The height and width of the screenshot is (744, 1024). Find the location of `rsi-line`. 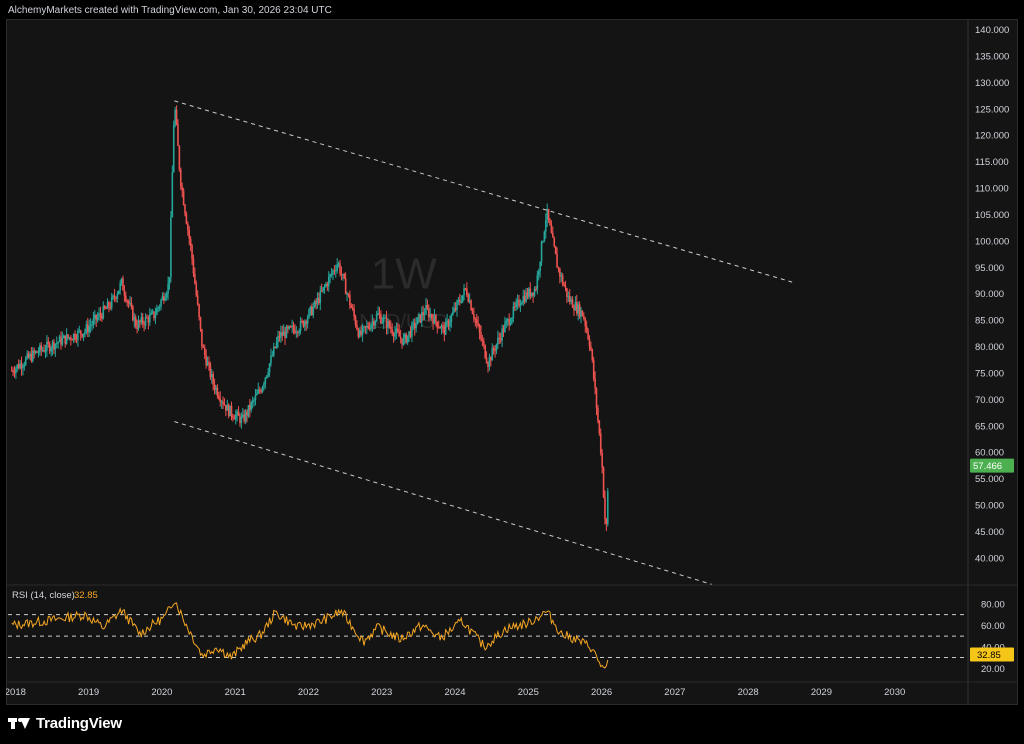

rsi-line is located at coordinates (310, 635).